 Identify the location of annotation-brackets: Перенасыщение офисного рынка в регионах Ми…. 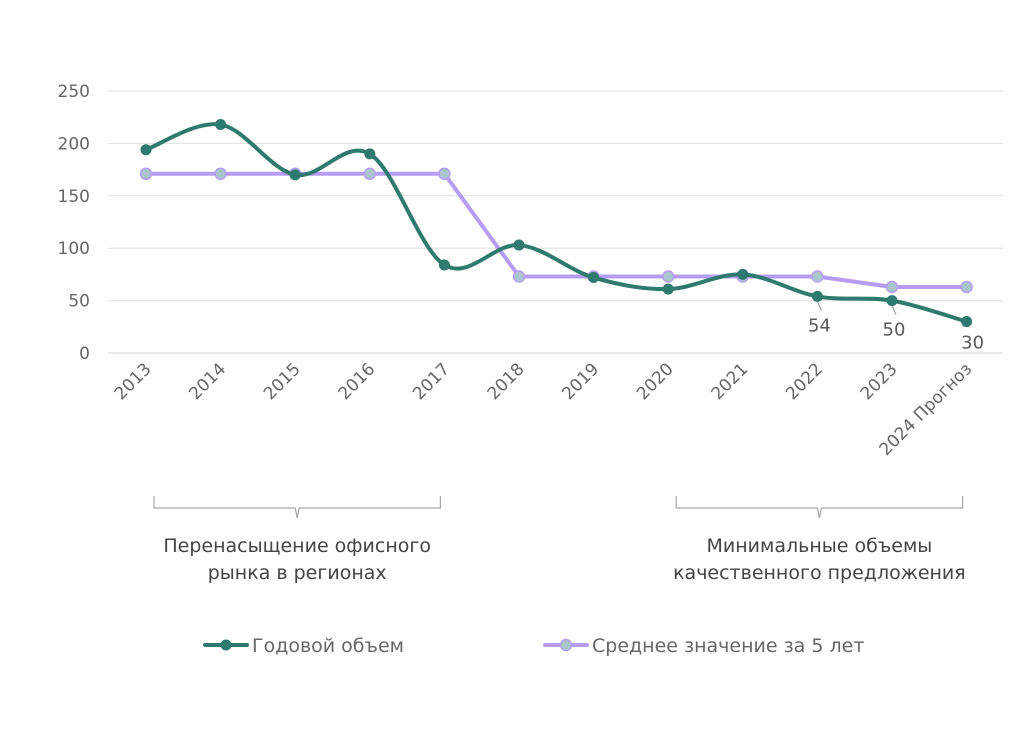
(559, 540).